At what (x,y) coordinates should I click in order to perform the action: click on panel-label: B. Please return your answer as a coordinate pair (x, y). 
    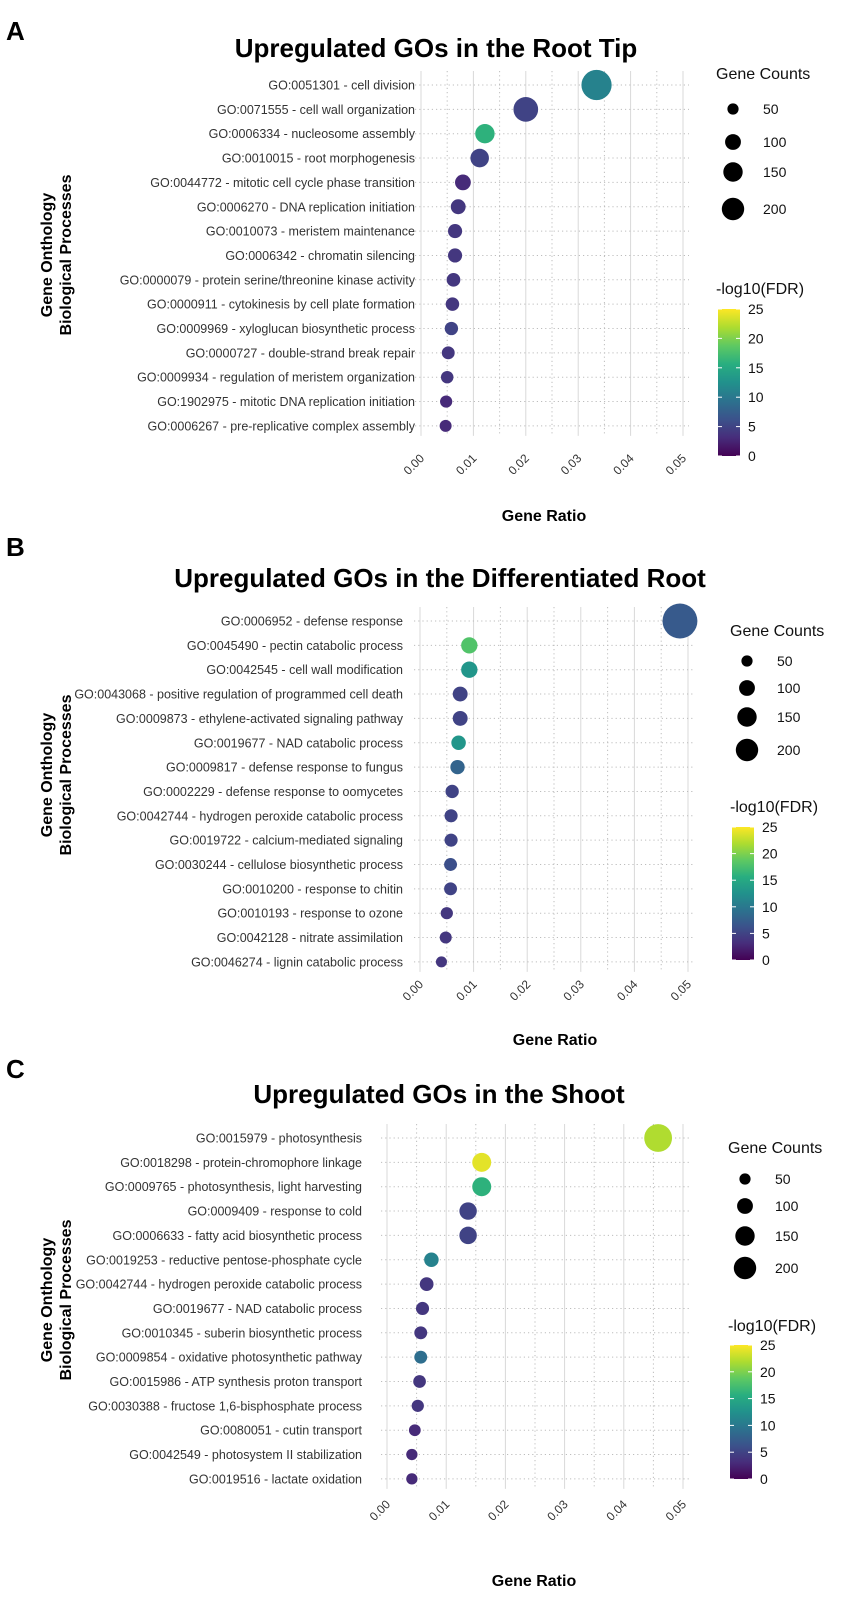
    Looking at the image, I should click on (15, 547).